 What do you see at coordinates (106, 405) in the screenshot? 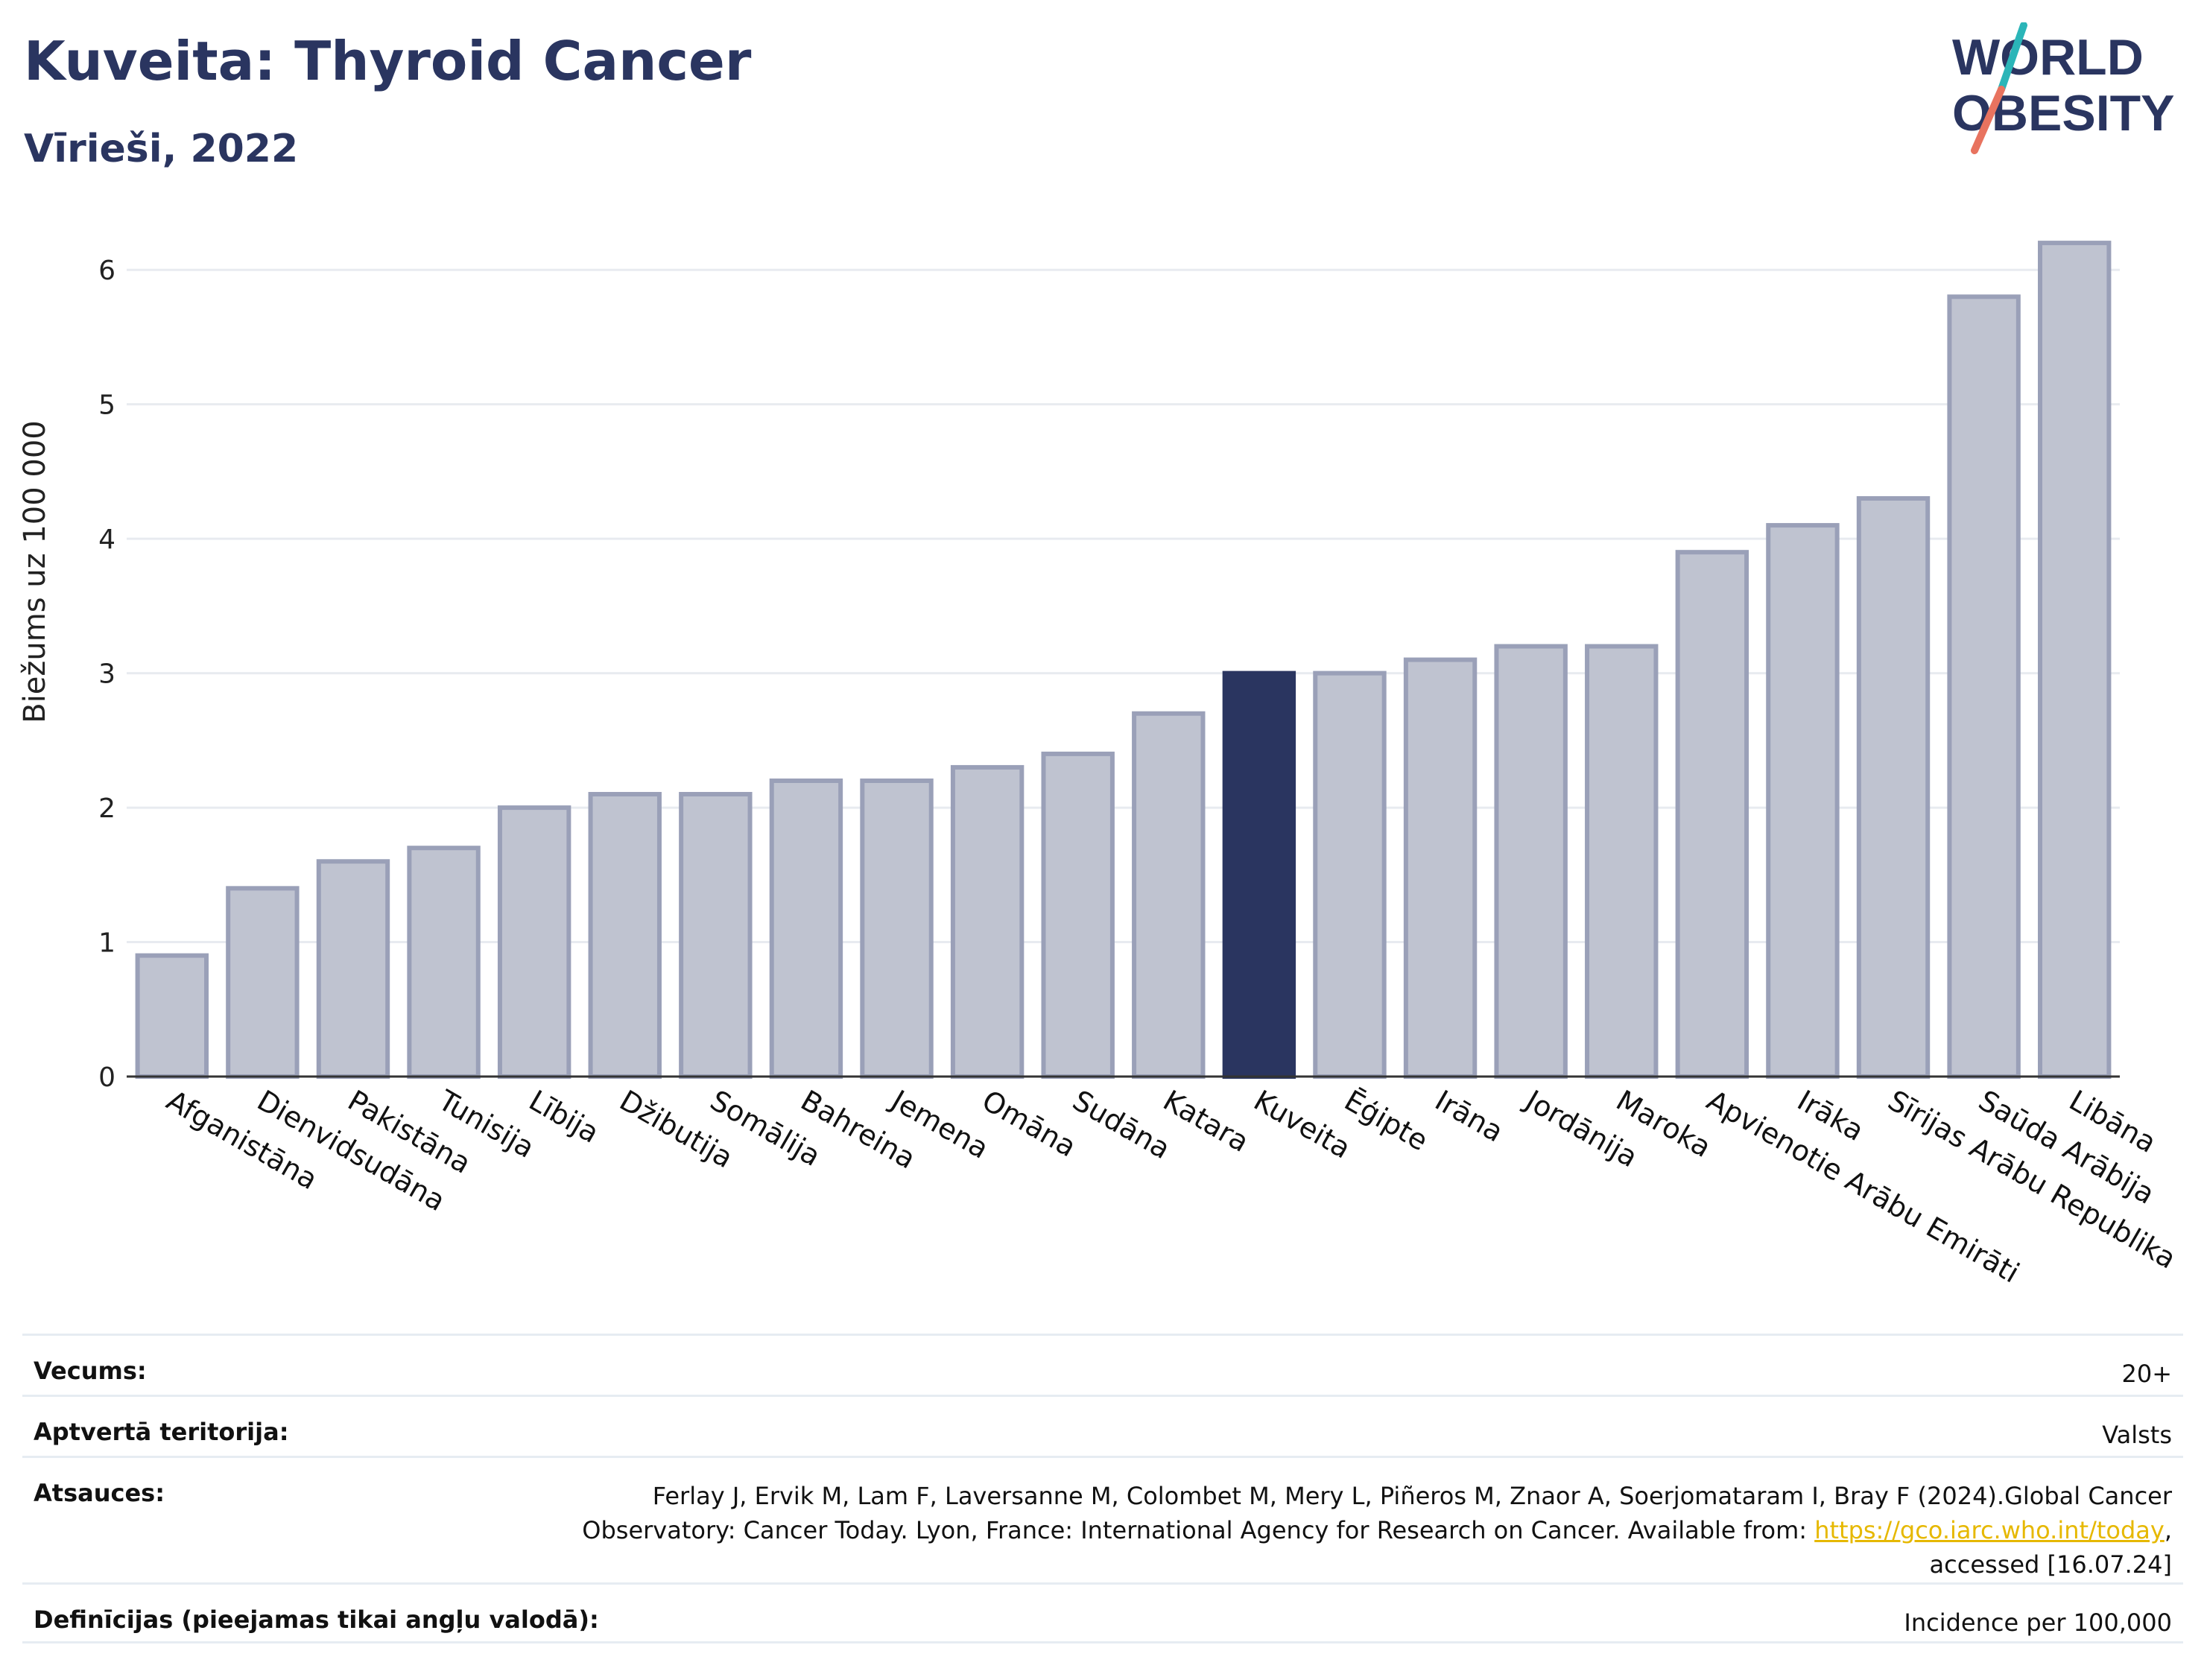
I see `y-tick-label: 5` at bounding box center [106, 405].